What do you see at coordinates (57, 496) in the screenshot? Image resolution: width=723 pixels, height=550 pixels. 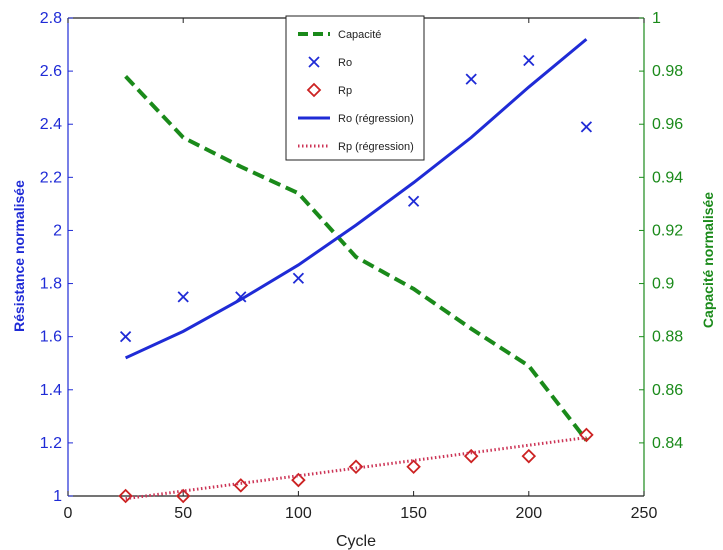 I see `y-left-tick-label: 1` at bounding box center [57, 496].